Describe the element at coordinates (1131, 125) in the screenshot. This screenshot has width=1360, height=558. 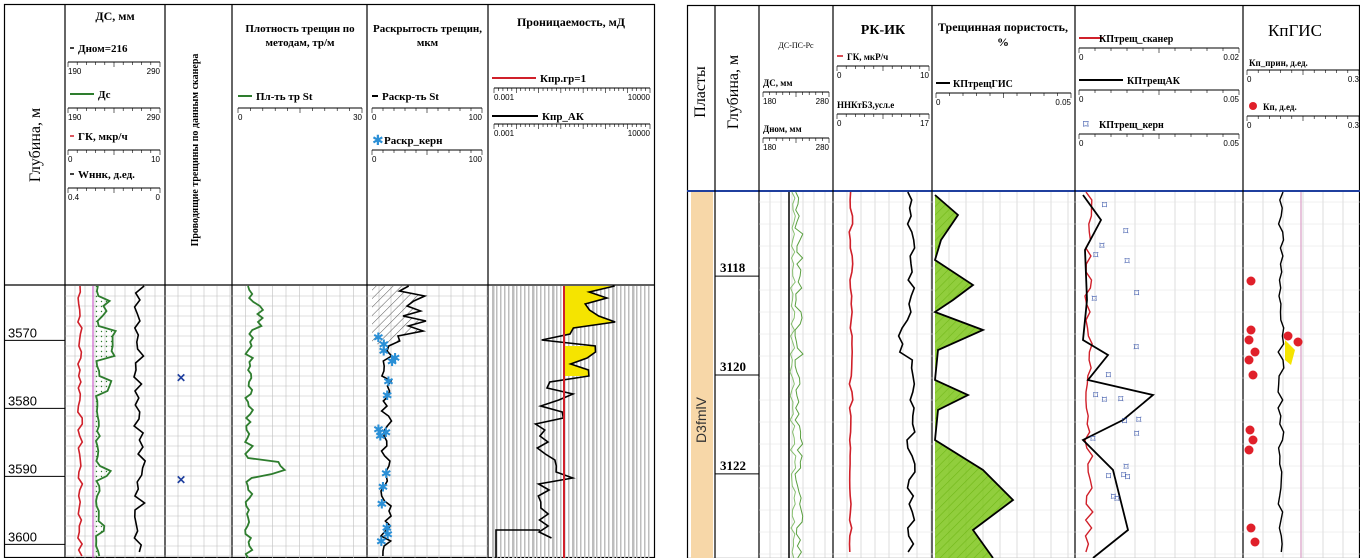
I see `kp-legend-label: КПтрещ_керн` at that location.